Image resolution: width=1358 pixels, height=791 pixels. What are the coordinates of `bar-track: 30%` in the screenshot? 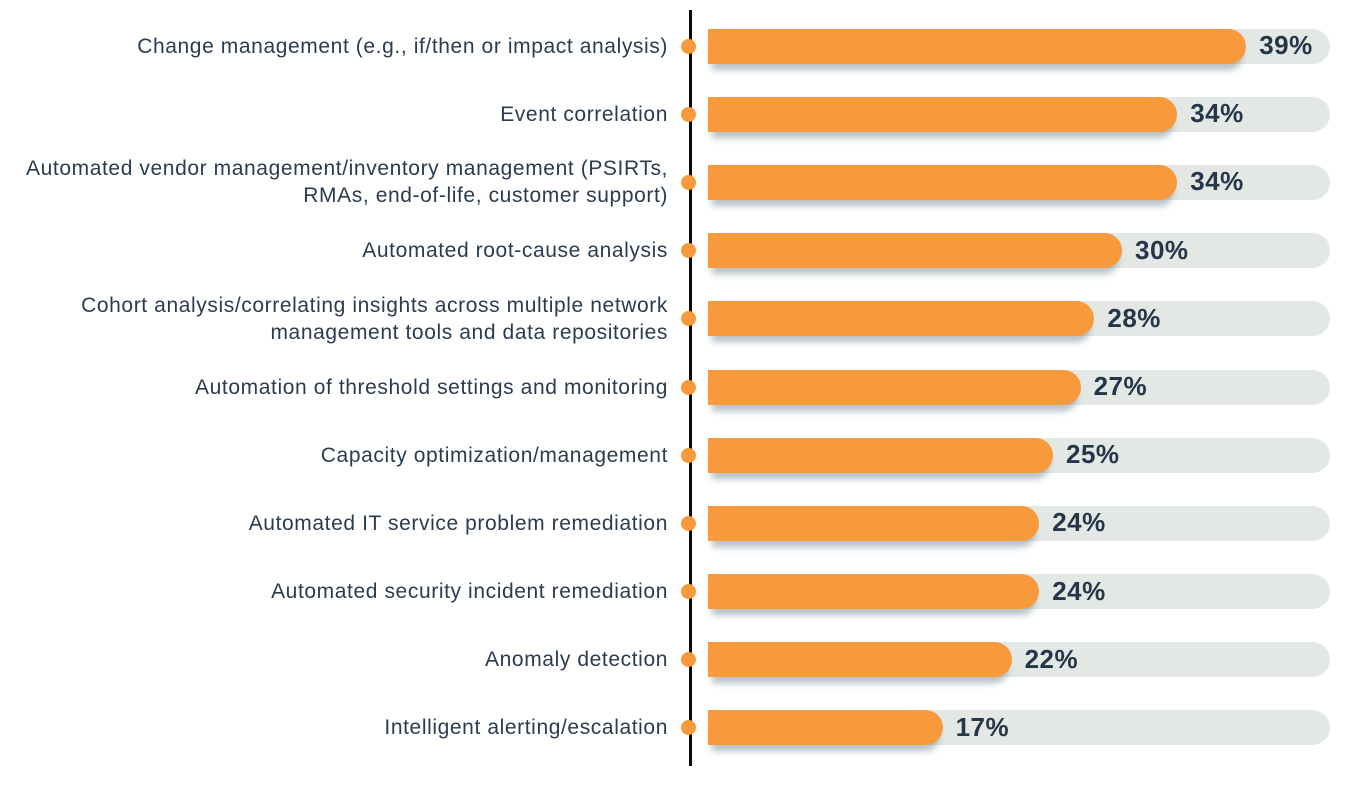 It's located at (1019, 251).